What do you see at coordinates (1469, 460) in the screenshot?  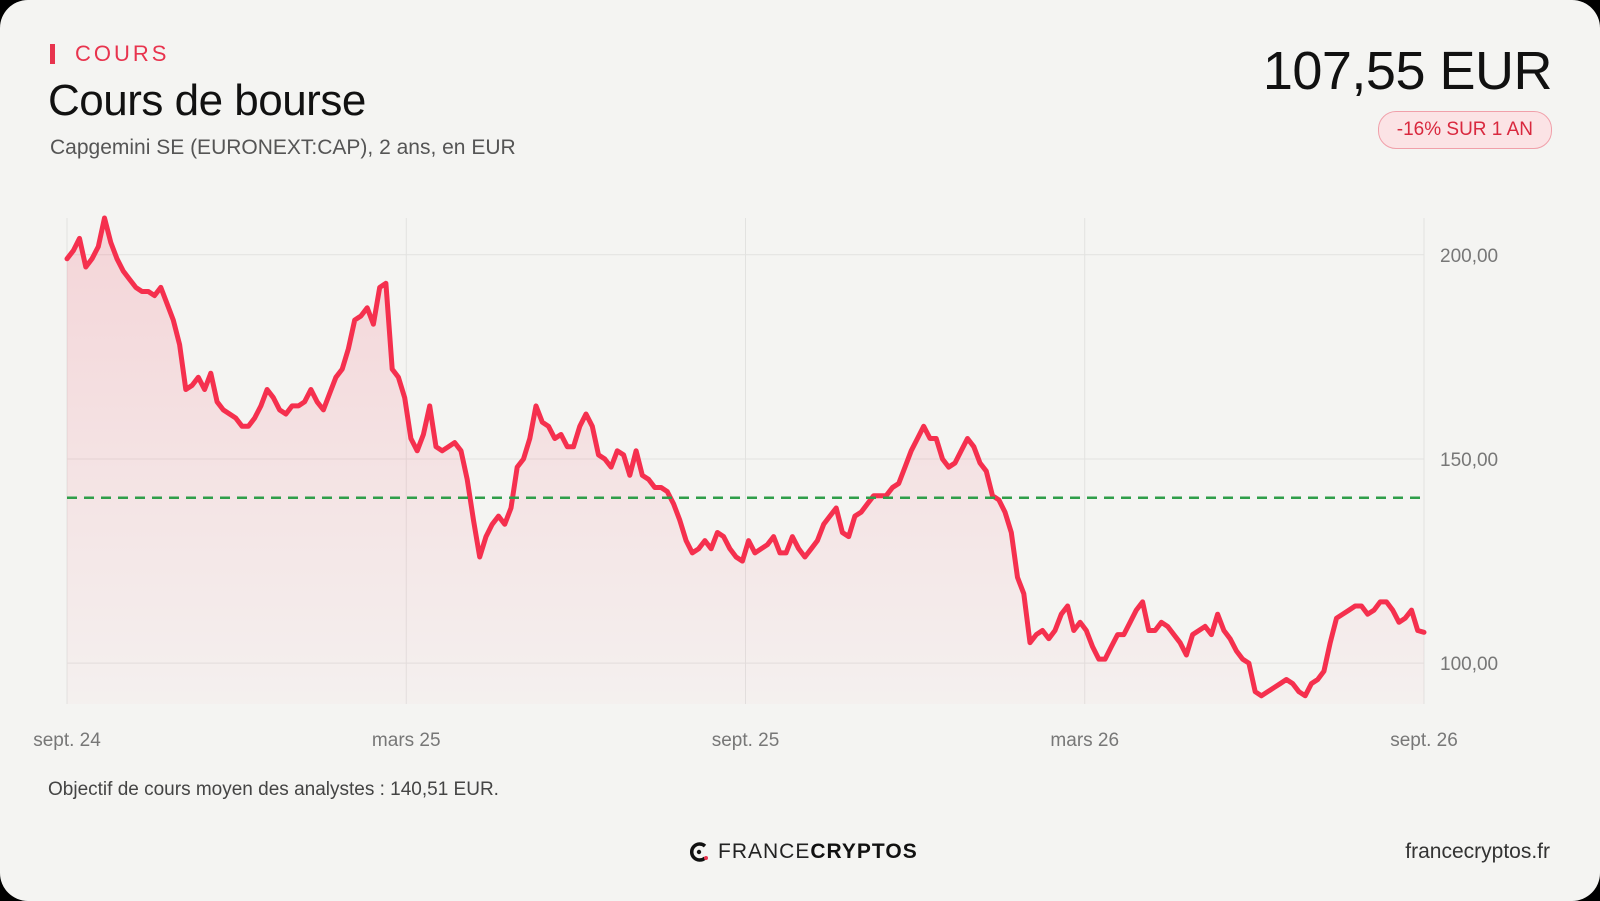 I see `y-tick-label: 150,00` at bounding box center [1469, 460].